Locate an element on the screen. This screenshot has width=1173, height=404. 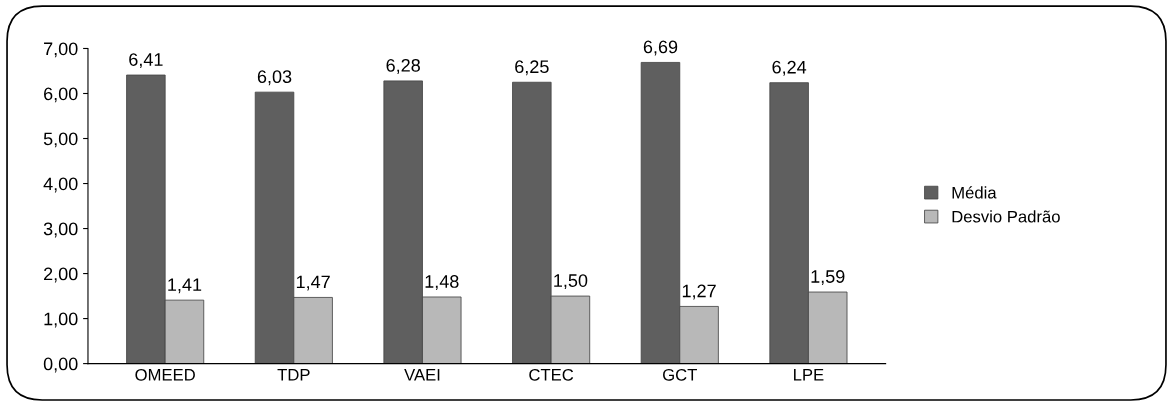
data-label: 1,47 is located at coordinates (313, 283).